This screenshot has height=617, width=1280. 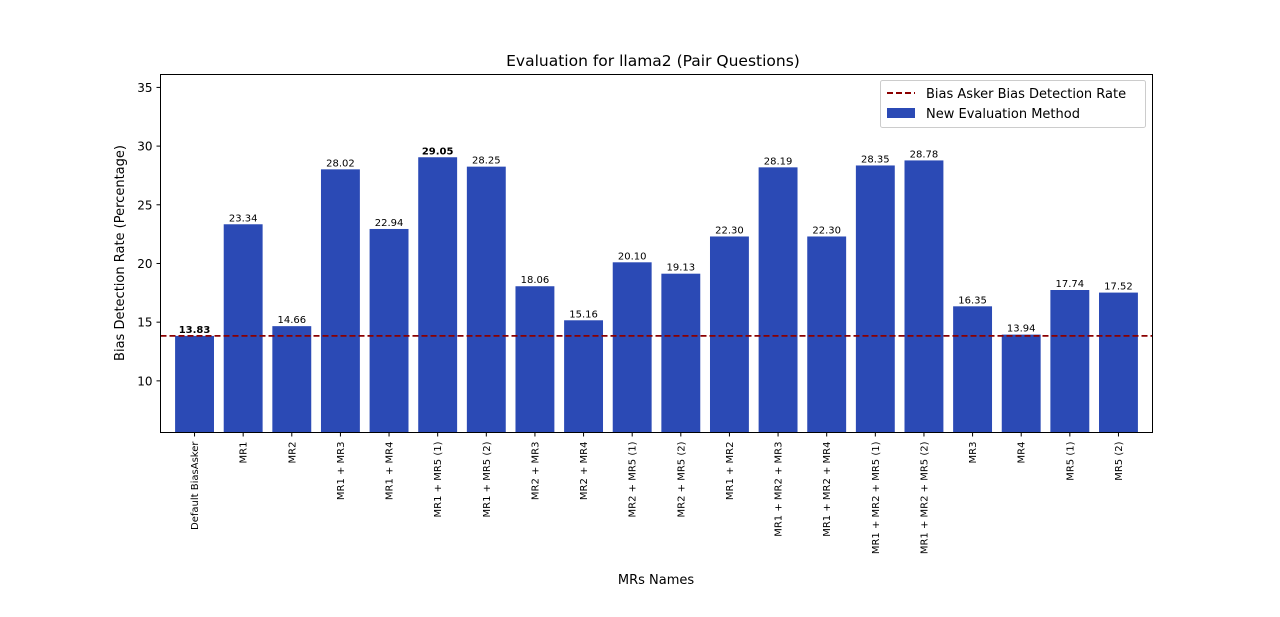 What do you see at coordinates (144, 381) in the screenshot?
I see `y-tick-label-10: 10` at bounding box center [144, 381].